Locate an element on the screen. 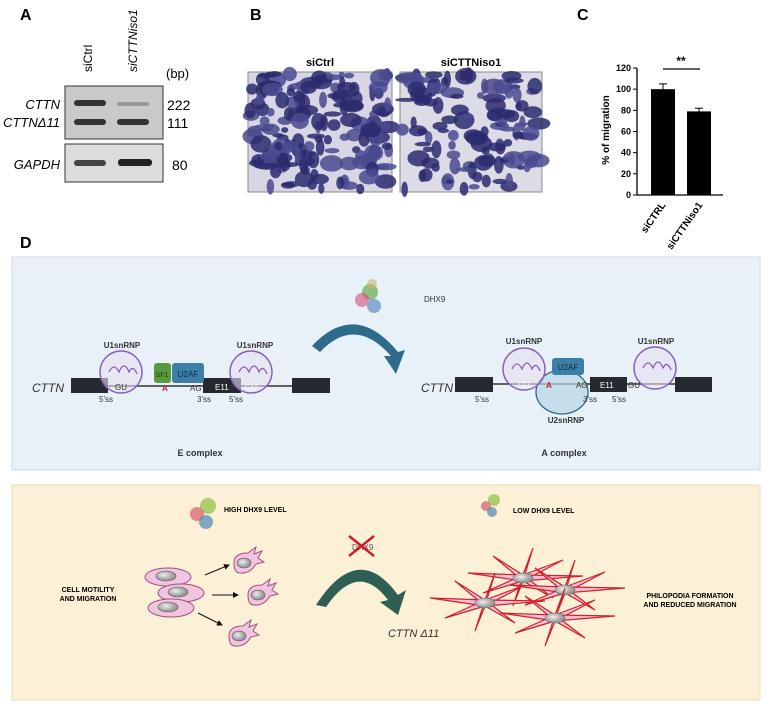 Image resolution: width=770 pixels, height=713 pixels. y-tick-label: 120 is located at coordinates (623, 68).